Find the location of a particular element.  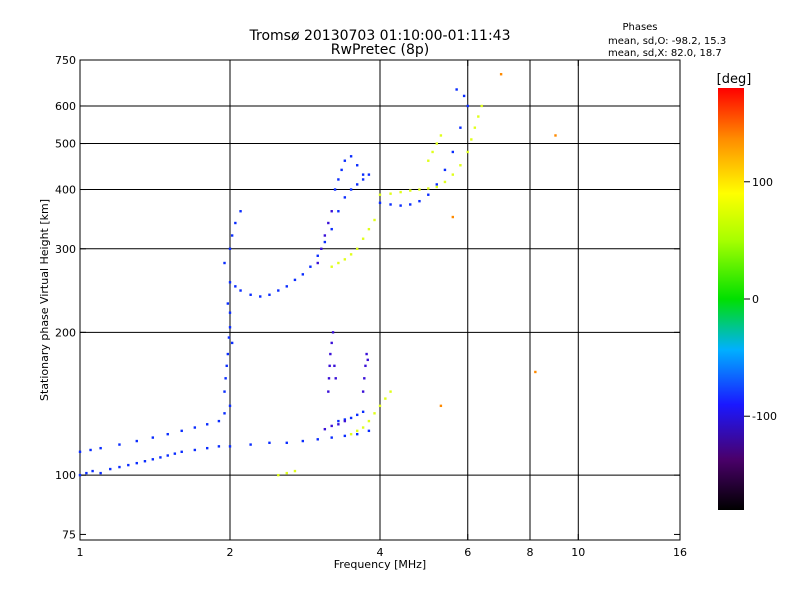

y-tick-label: 75 is located at coordinates (69, 534).